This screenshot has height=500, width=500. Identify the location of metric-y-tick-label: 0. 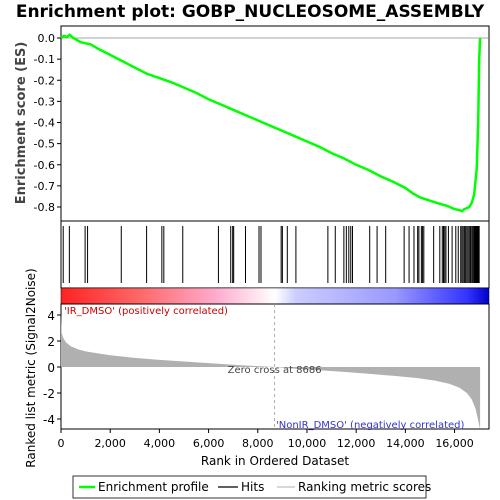
(51, 368).